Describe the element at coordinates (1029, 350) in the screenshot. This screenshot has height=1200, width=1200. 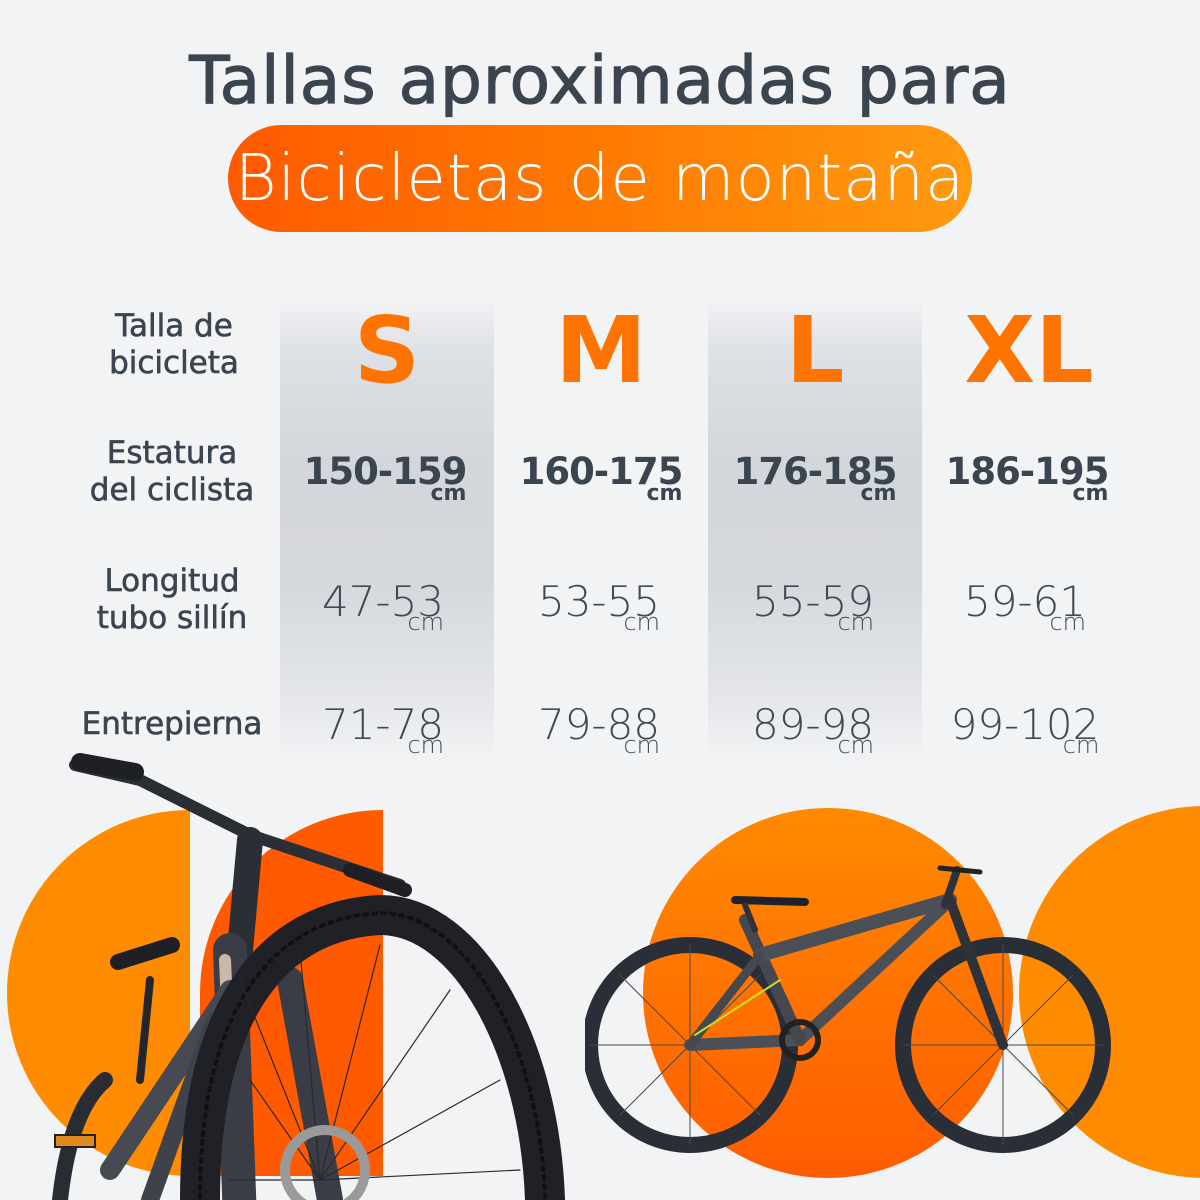
I see `size-xl: XL` at that location.